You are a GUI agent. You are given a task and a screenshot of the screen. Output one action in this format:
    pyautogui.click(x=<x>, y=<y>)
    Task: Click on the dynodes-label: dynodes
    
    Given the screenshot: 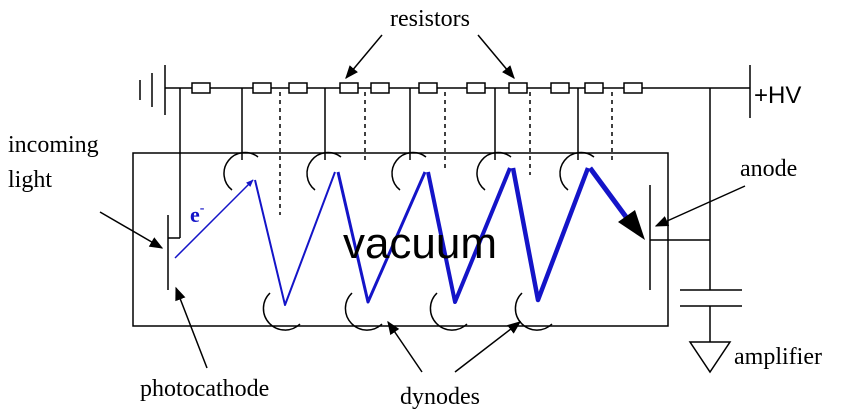 What is the action you would take?
    pyautogui.click(x=440, y=397)
    